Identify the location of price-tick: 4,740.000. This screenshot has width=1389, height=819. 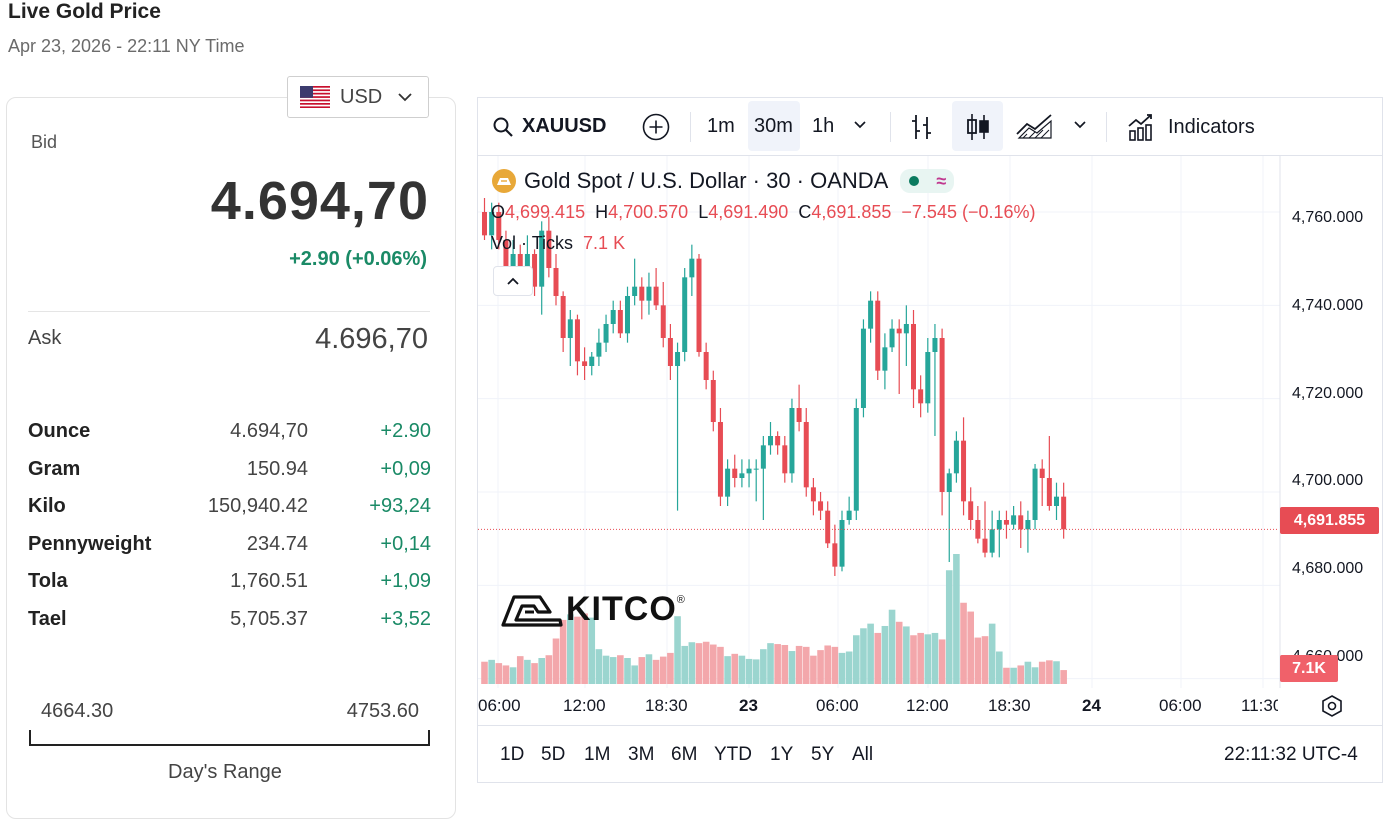
(1328, 305).